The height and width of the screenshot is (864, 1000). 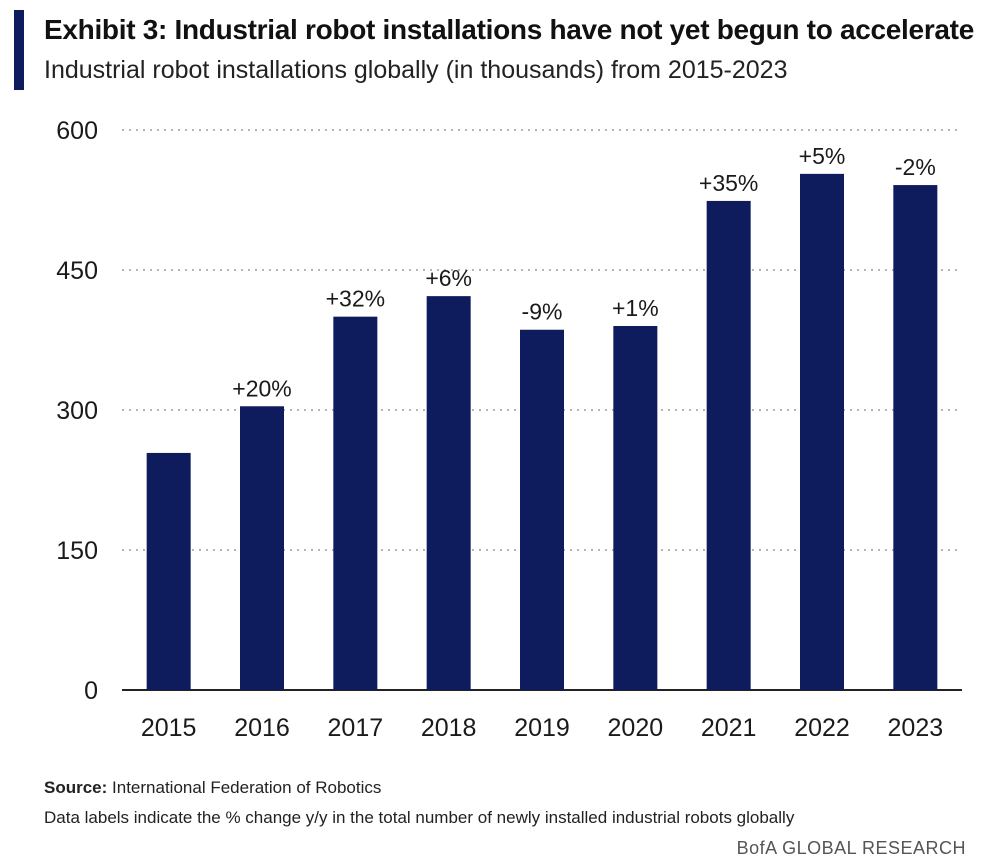 I want to click on x-tick-label: 2021, so click(x=729, y=728).